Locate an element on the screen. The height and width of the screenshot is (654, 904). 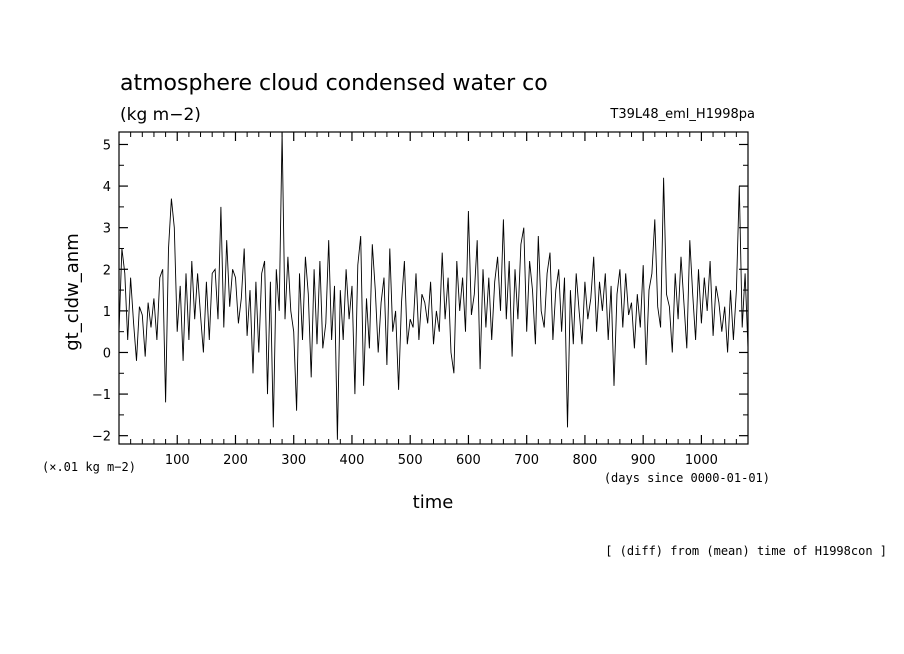
chart-title: atmosphere cloud condensed water co is located at coordinates (334, 83).